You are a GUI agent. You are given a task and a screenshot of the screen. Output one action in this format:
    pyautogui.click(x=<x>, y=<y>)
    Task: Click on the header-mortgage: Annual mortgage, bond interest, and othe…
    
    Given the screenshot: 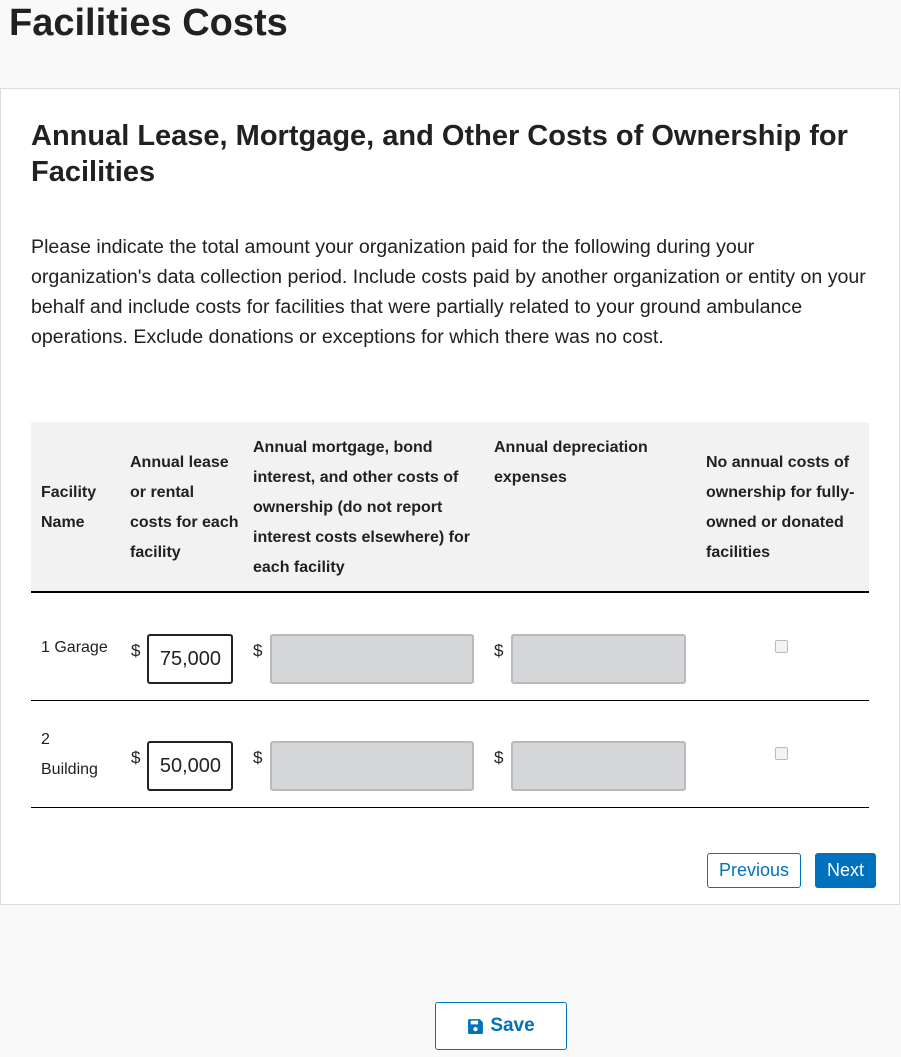 What is the action you would take?
    pyautogui.click(x=361, y=507)
    